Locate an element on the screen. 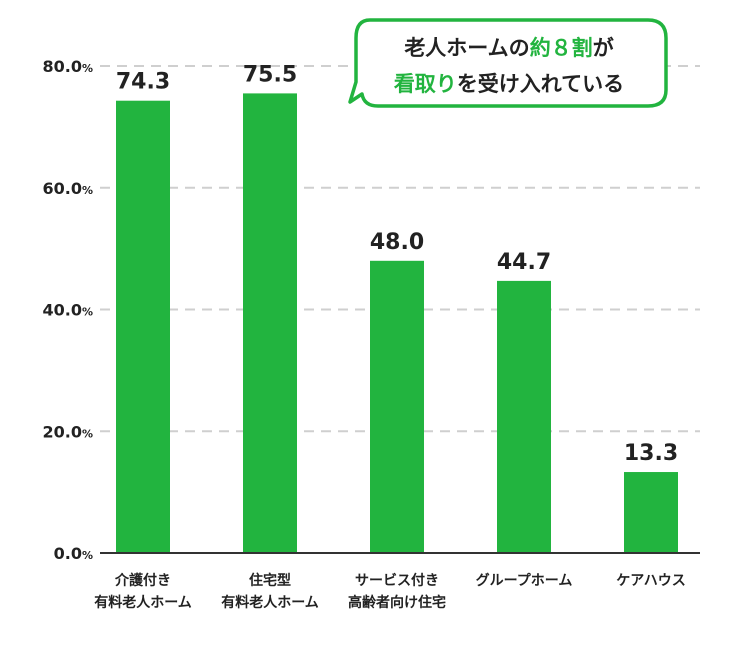 This screenshot has height=652, width=730. callout-line-1: 老人ホームの約８割が is located at coordinates (509, 47).